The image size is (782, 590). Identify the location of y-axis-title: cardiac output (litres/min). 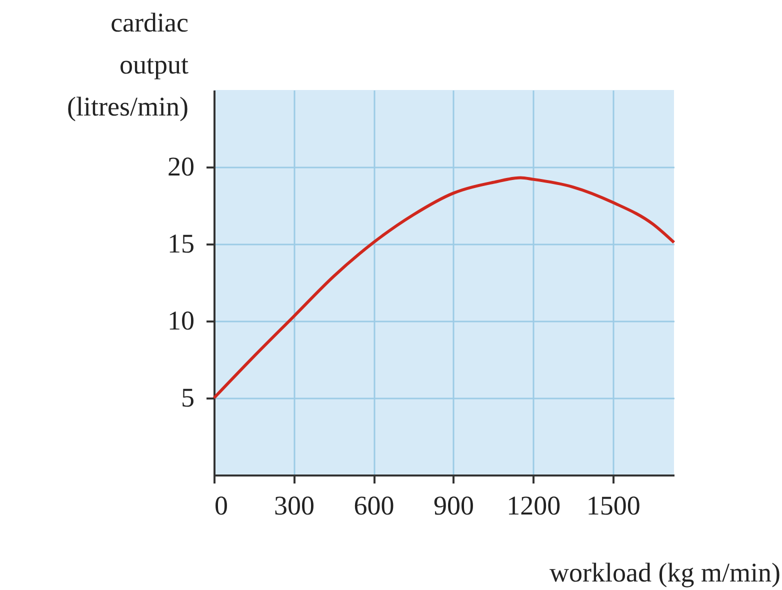
(128, 65).